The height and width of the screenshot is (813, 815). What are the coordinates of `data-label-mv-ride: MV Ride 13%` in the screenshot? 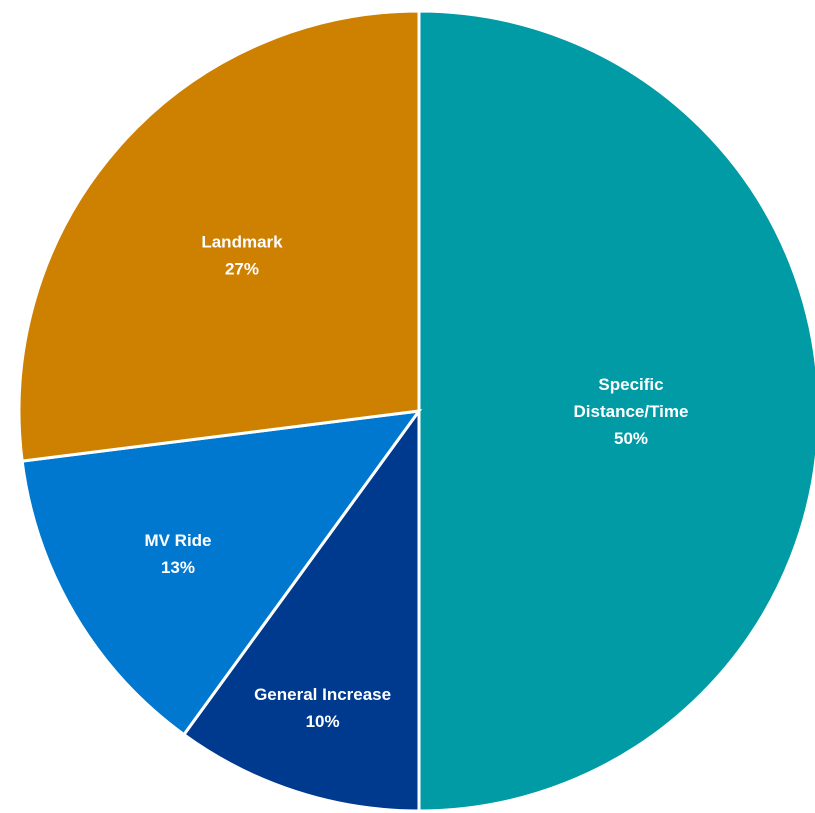 It's located at (177, 554).